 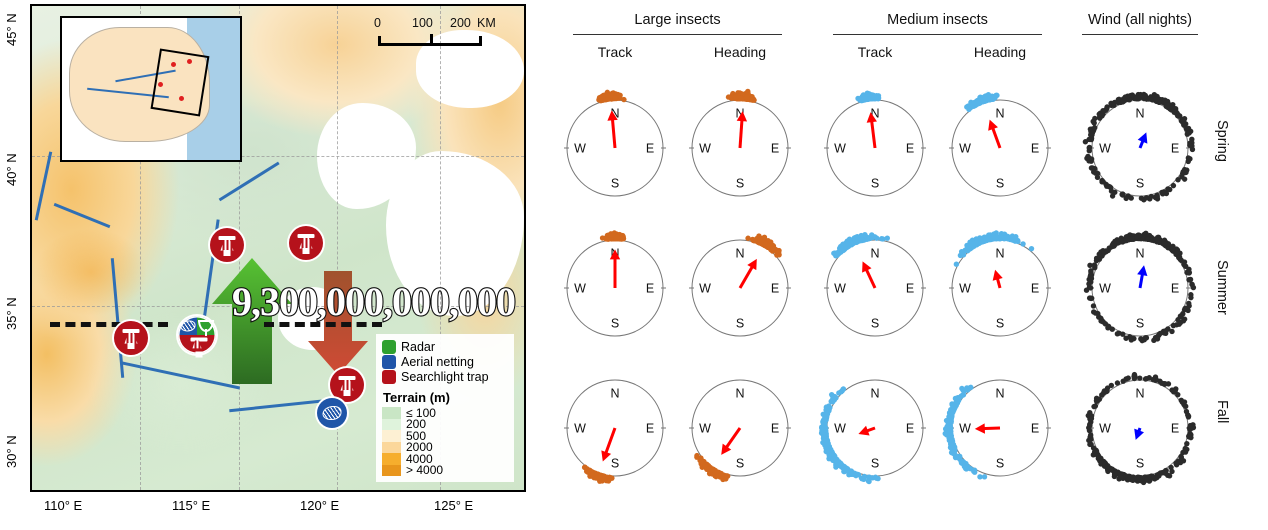 What do you see at coordinates (389, 346) in the screenshot?
I see `radar-icon` at bounding box center [389, 346].